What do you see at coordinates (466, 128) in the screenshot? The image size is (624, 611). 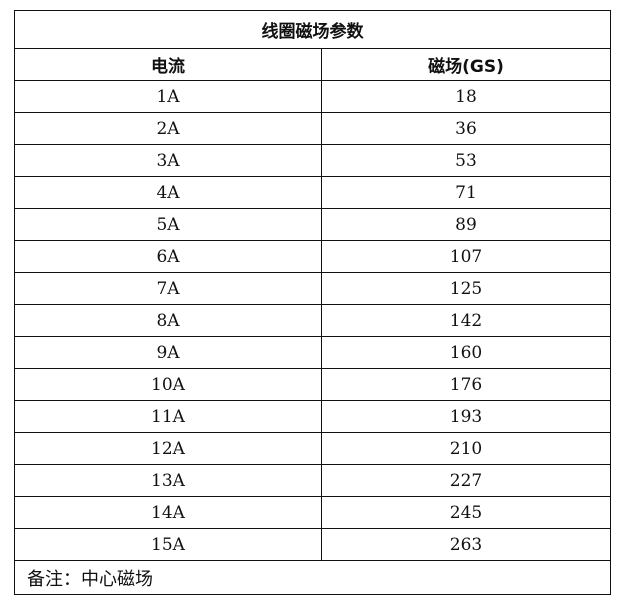 I see `cell-field: 36` at bounding box center [466, 128].